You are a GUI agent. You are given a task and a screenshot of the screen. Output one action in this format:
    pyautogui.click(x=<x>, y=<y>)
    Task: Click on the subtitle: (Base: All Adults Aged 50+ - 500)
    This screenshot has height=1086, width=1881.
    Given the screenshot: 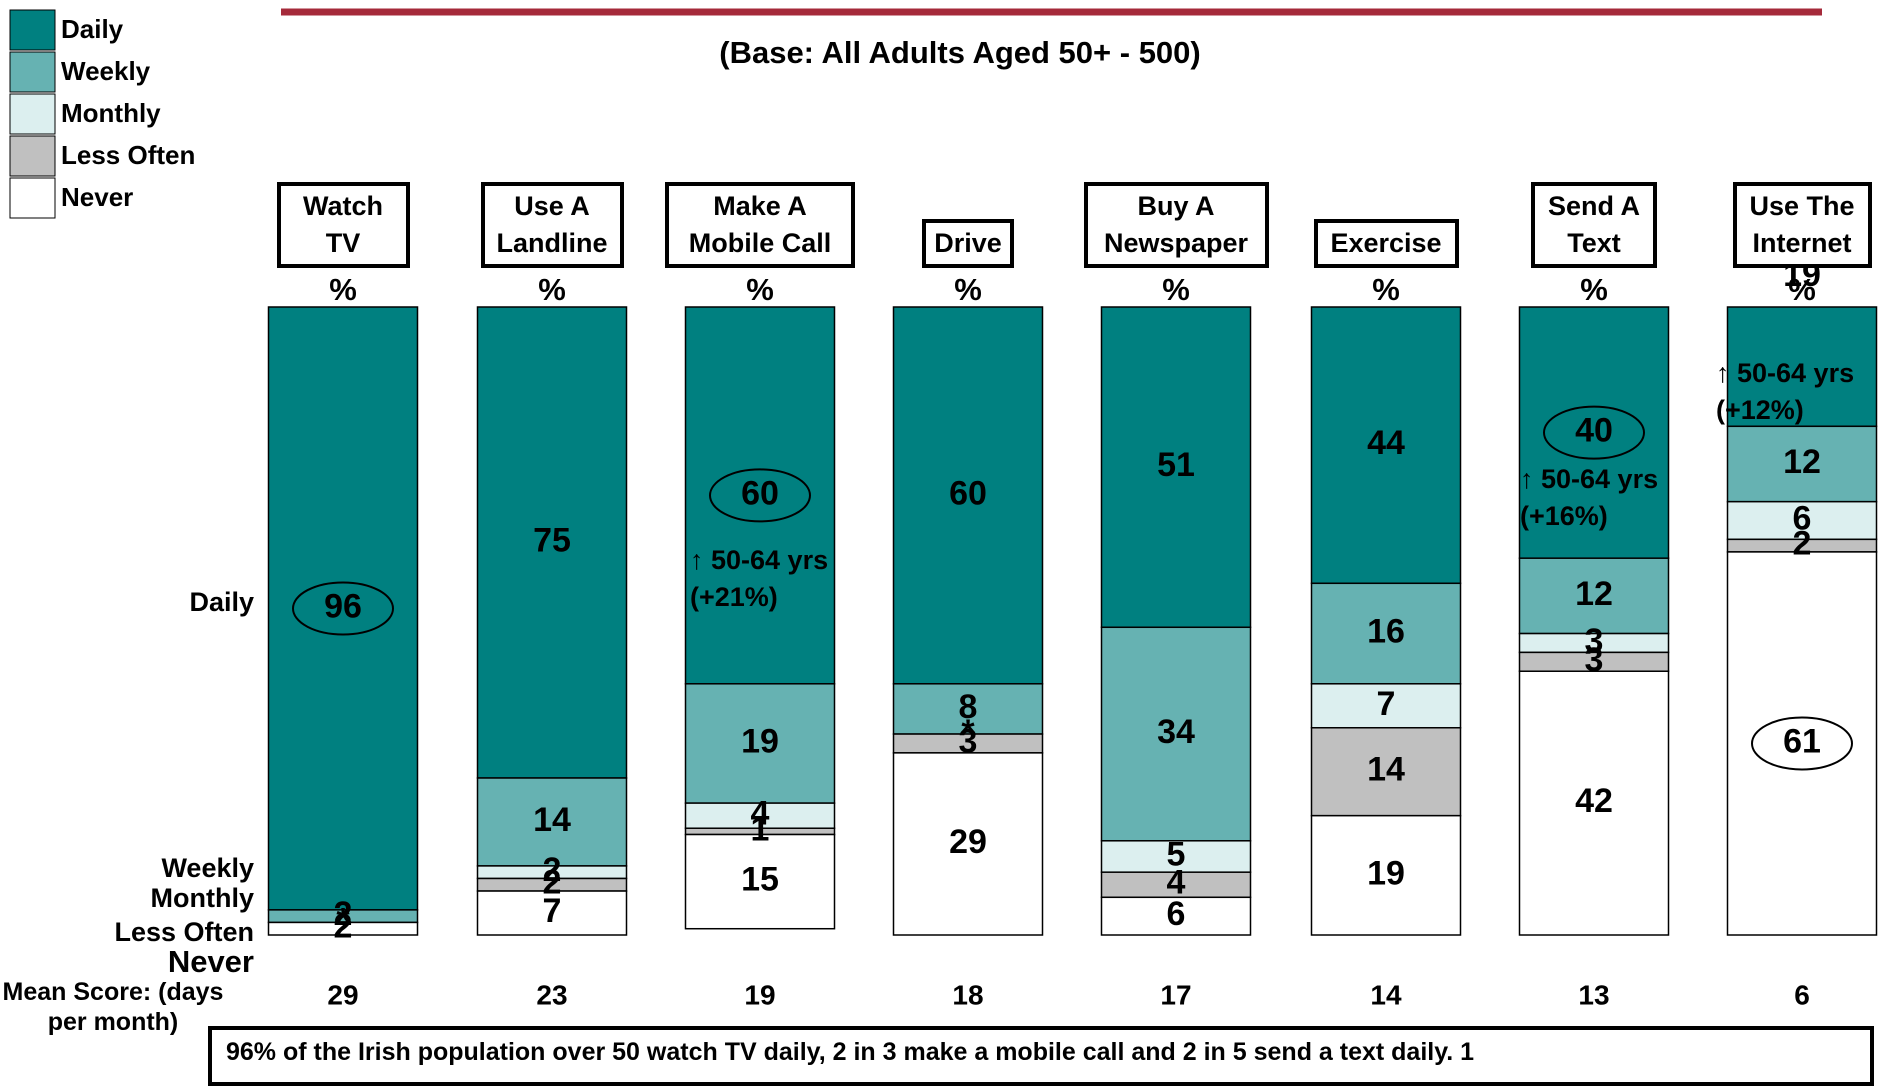 What is the action you would take?
    pyautogui.click(x=959, y=52)
    